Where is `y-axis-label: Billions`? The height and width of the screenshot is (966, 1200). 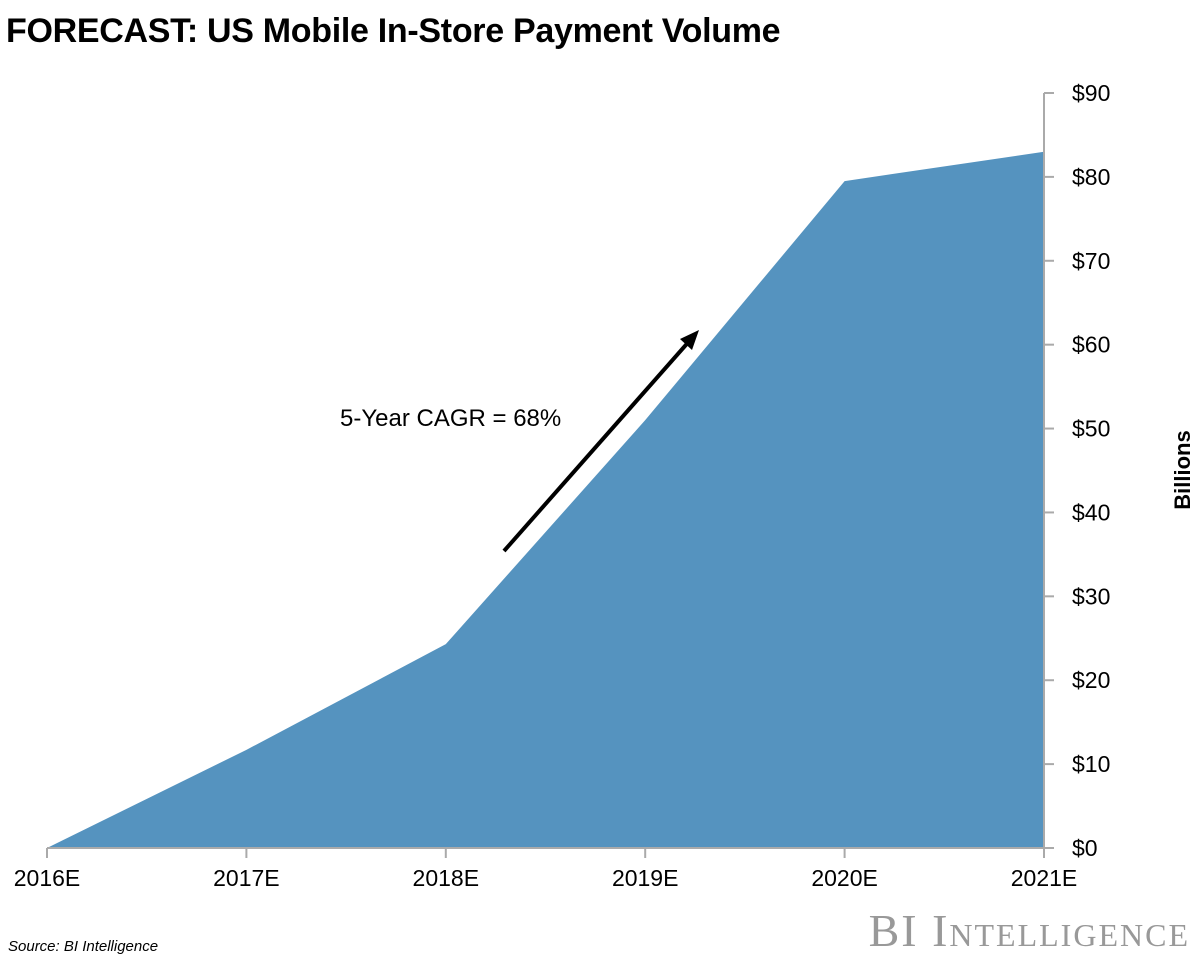 y-axis-label: Billions is located at coordinates (1182, 469).